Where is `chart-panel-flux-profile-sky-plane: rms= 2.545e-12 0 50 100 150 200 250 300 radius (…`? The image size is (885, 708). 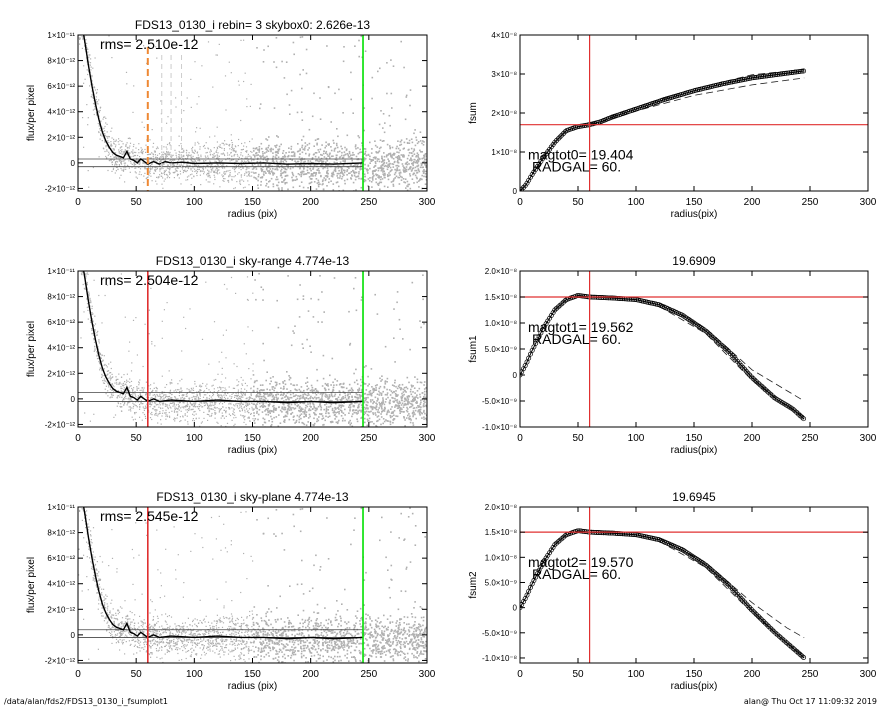
chart-panel-flux-profile-sky-plane: rms= 2.545e-12 0 50 100 150 200 250 300 radius (… is located at coordinates (231, 591).